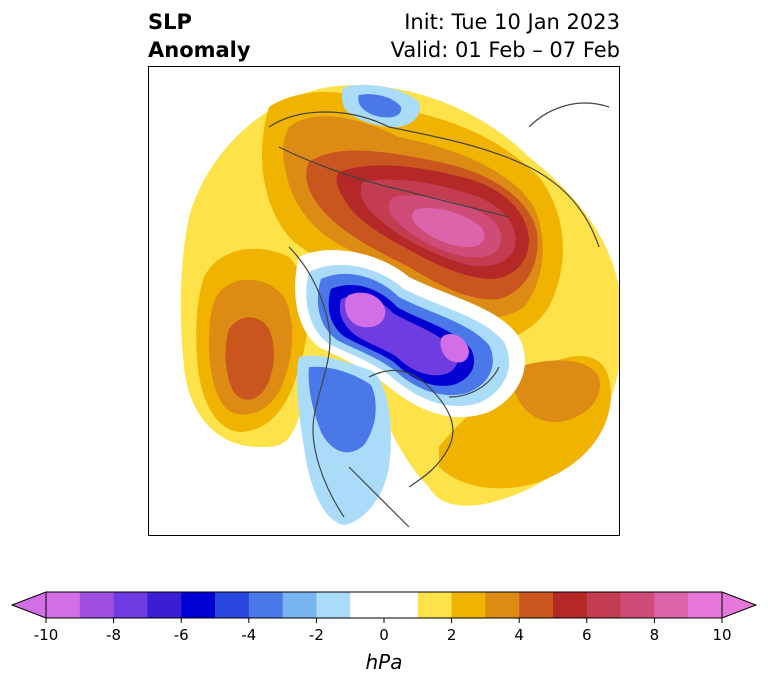  Describe the element at coordinates (249, 358) in the screenshot. I see `pacific-high-core` at that location.